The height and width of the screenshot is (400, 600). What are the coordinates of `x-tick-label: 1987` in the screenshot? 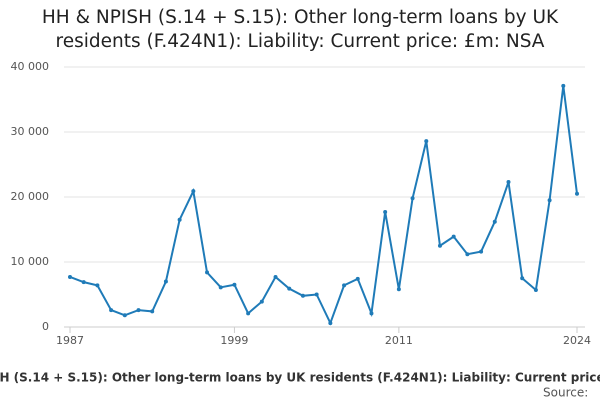 It's located at (70, 340).